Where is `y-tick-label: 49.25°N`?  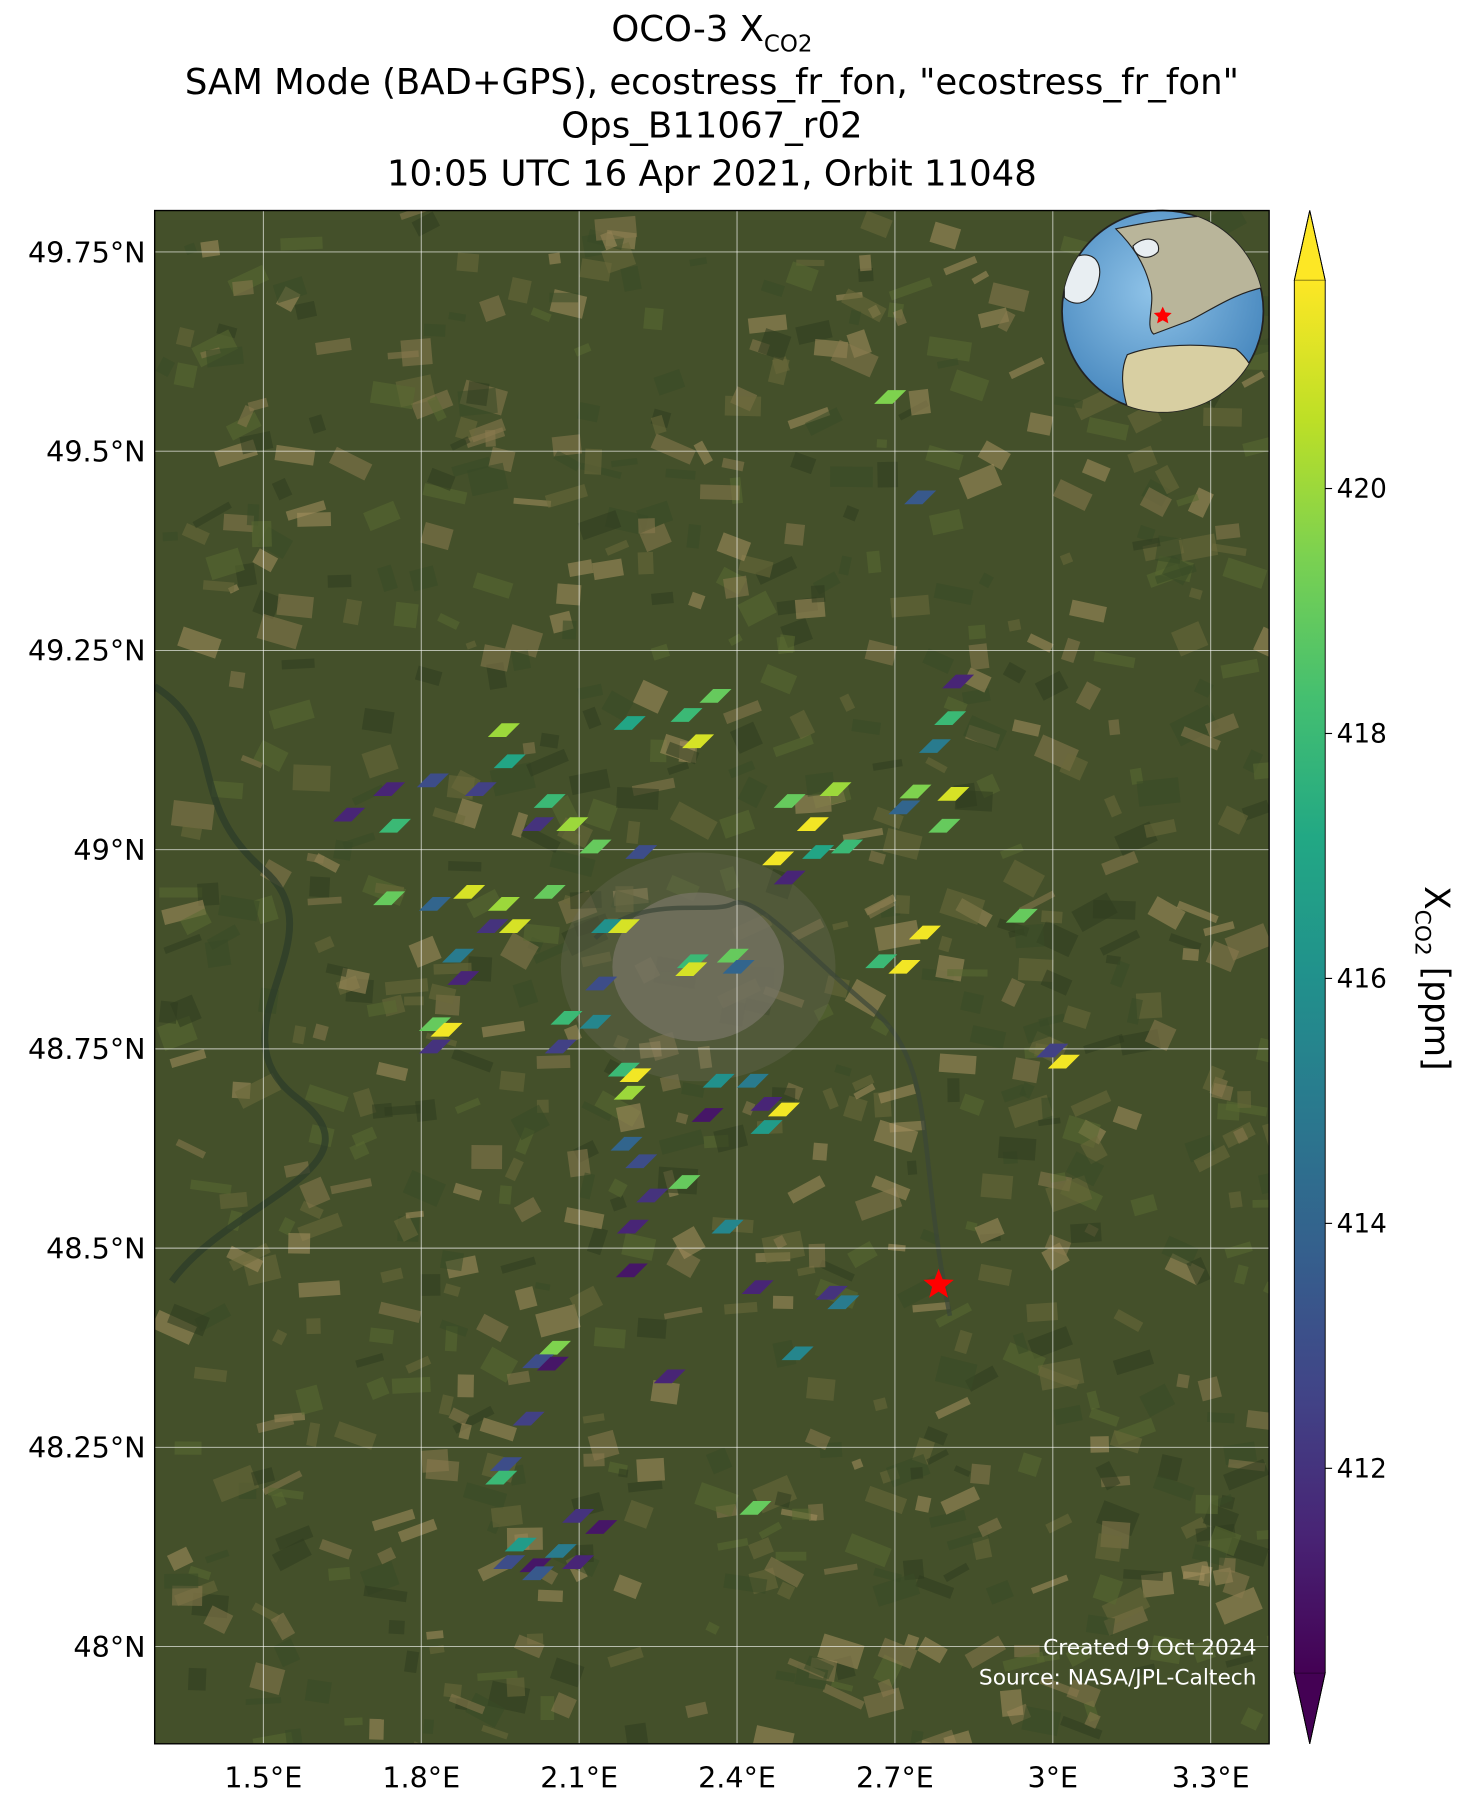
y-tick-label: 49.25°N is located at coordinates (87, 651).